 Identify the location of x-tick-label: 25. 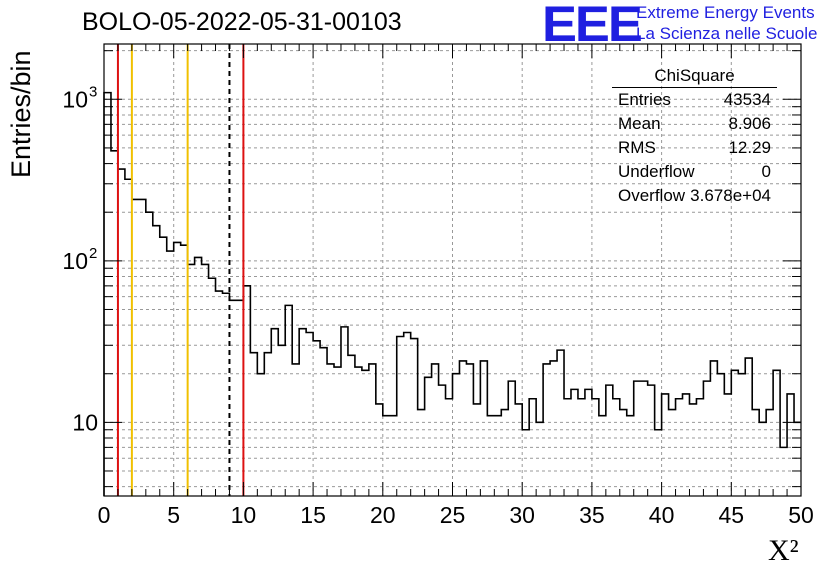
(453, 515).